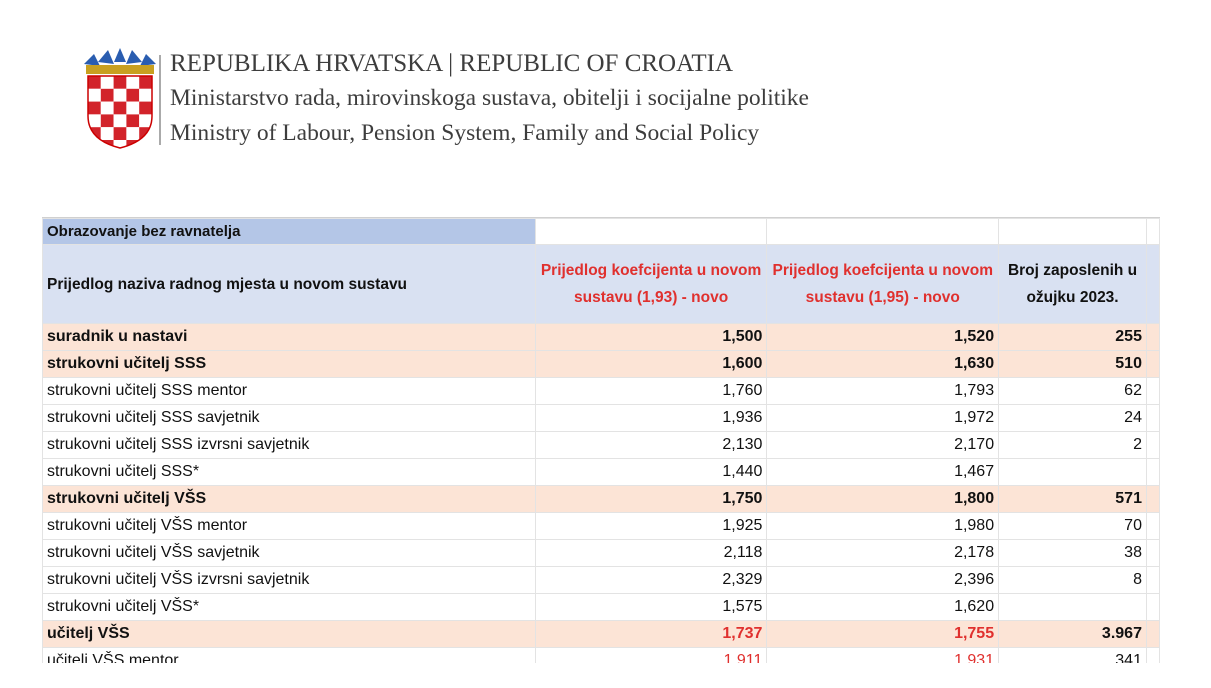 This screenshot has height=688, width=1211. I want to click on cell: 1,931, so click(883, 655).